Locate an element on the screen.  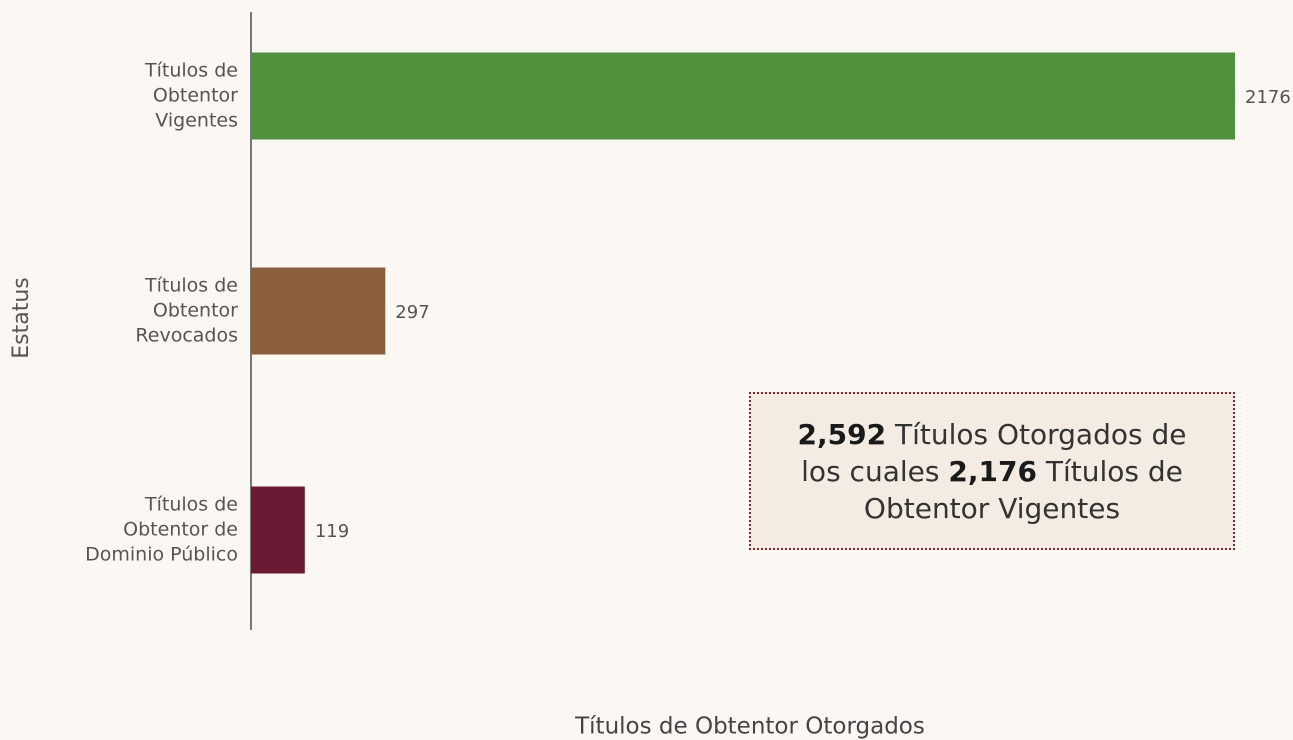
annotation-segment: Títulos Otorgados de los cuales is located at coordinates (994, 452).